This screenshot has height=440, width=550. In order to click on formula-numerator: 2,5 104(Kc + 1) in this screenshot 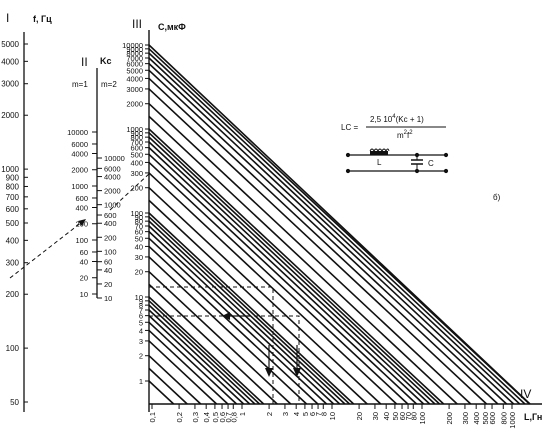, I will do `click(397, 119)`.